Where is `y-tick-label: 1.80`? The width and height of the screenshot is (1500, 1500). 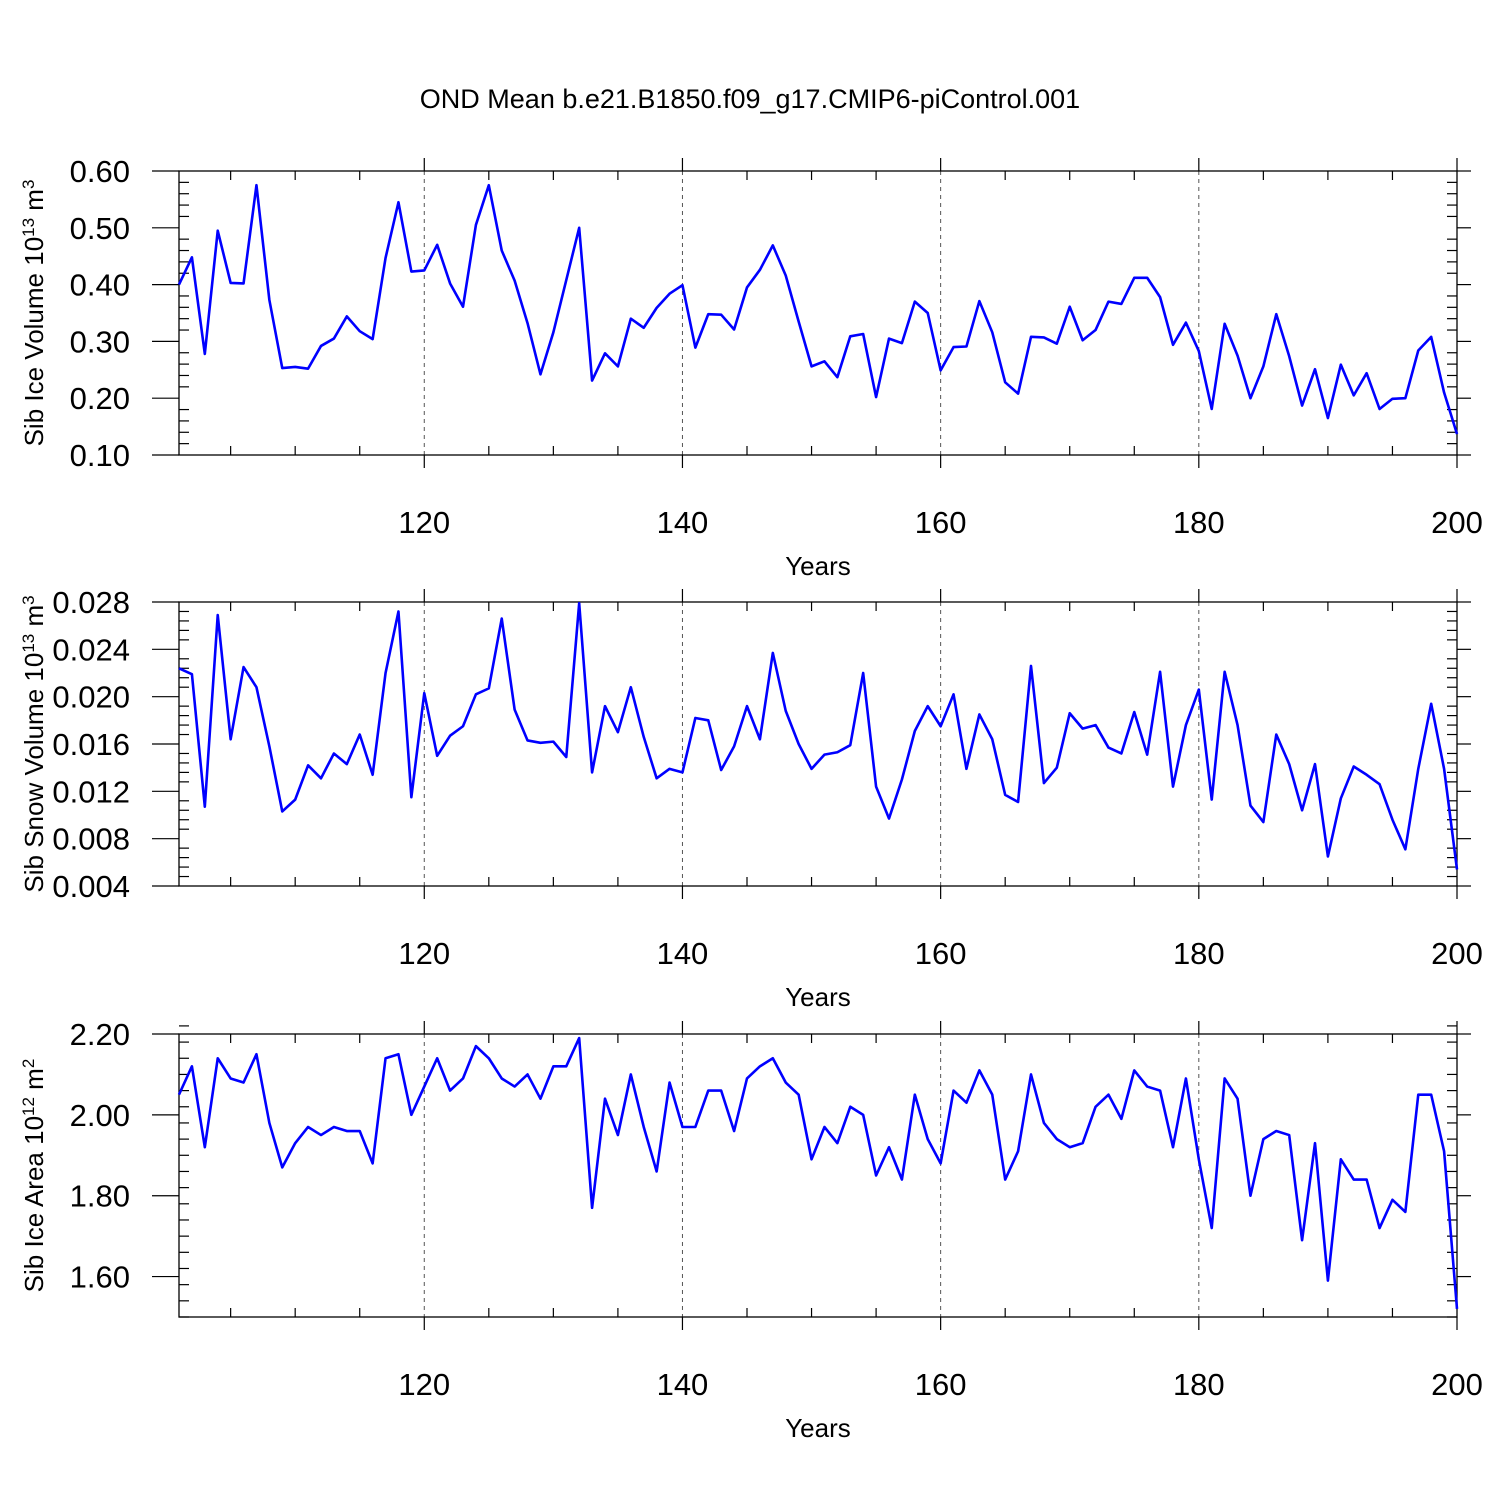 y-tick-label: 1.80 is located at coordinates (100, 1196).